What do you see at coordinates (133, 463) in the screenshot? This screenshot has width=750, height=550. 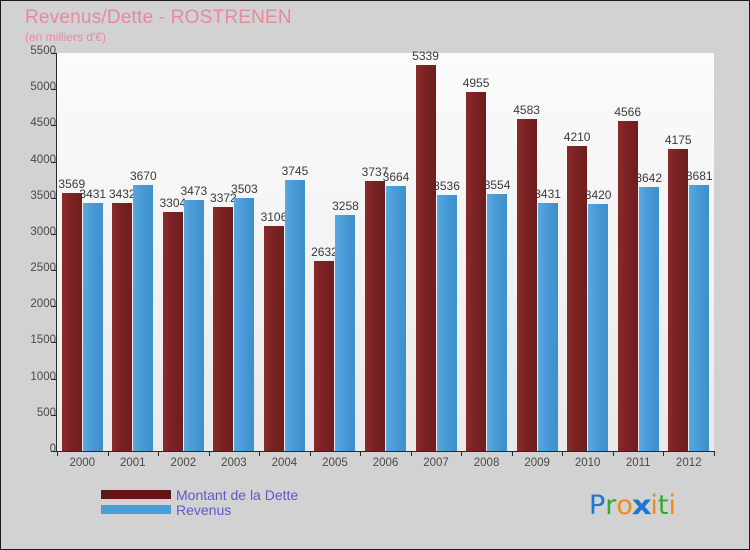 I see `x-axis-tick-label-2001: 2001` at bounding box center [133, 463].